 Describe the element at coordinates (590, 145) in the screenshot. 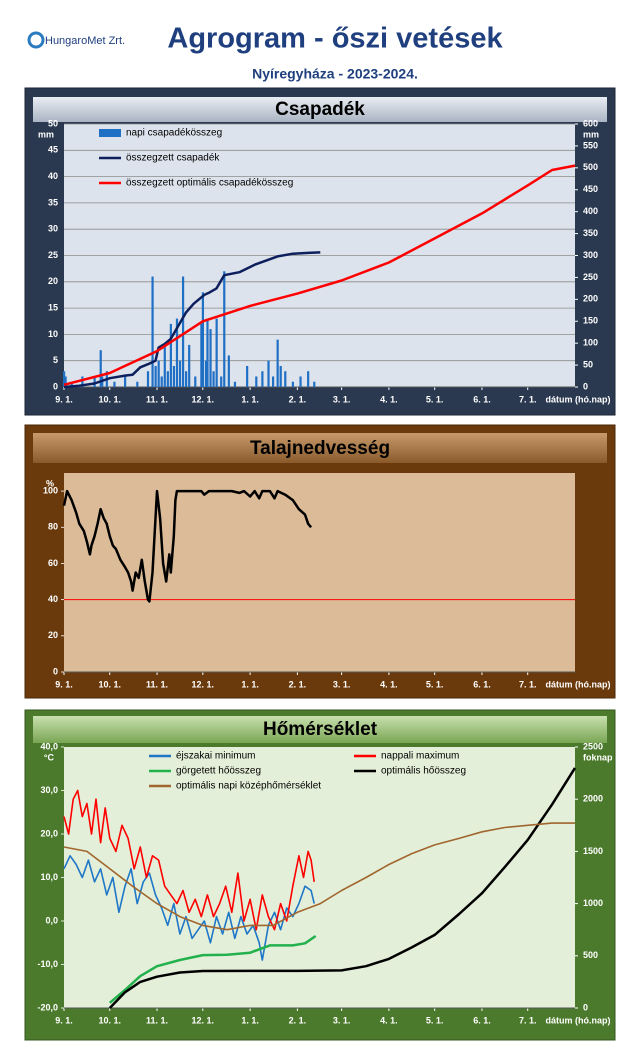

I see `y2-tick-label: 550` at that location.